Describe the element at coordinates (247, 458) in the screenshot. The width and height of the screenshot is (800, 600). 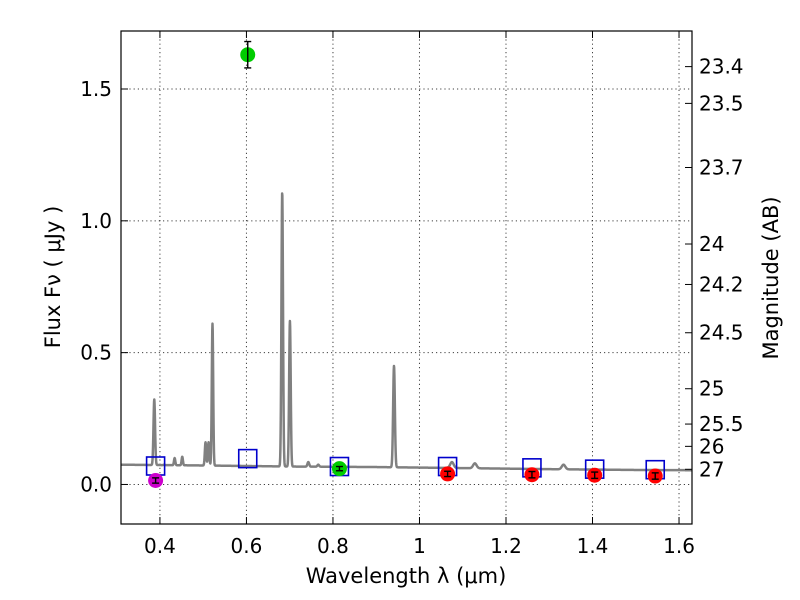
I see `model-photometry-square` at that location.